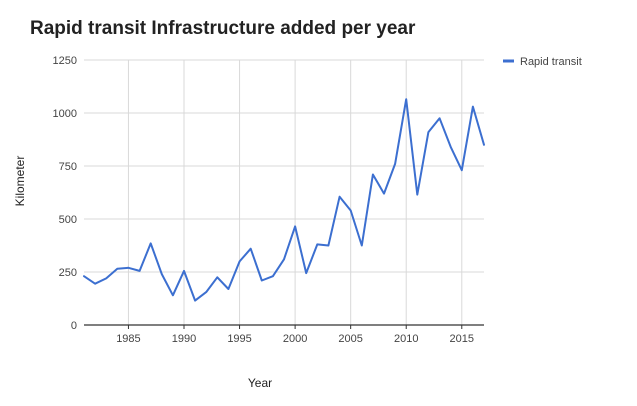 The height and width of the screenshot is (406, 637). What do you see at coordinates (295, 339) in the screenshot?
I see `x-tick-label: 2000` at bounding box center [295, 339].